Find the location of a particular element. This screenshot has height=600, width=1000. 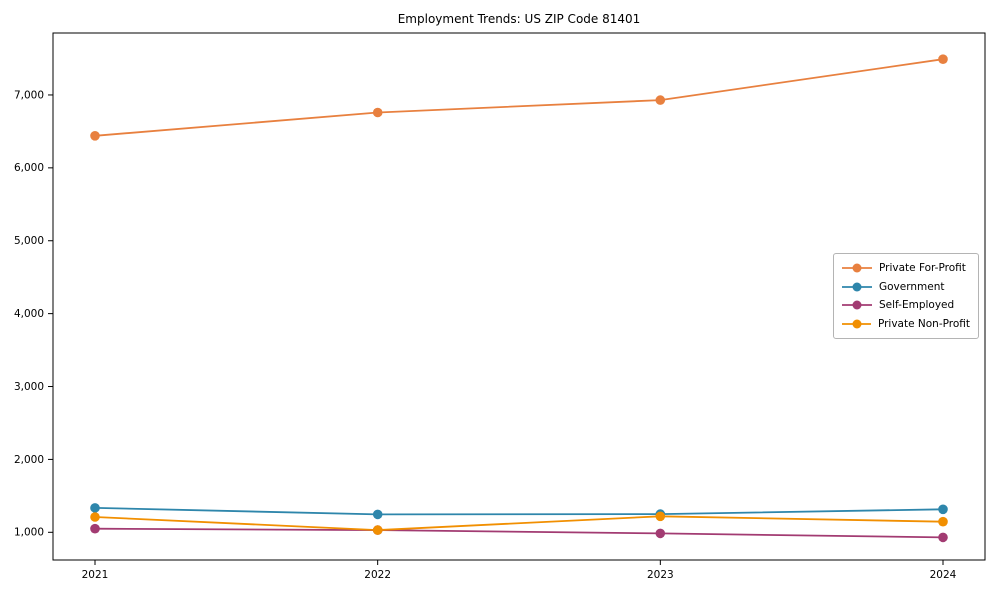

y-tick-label: 6,000 is located at coordinates (29, 168).